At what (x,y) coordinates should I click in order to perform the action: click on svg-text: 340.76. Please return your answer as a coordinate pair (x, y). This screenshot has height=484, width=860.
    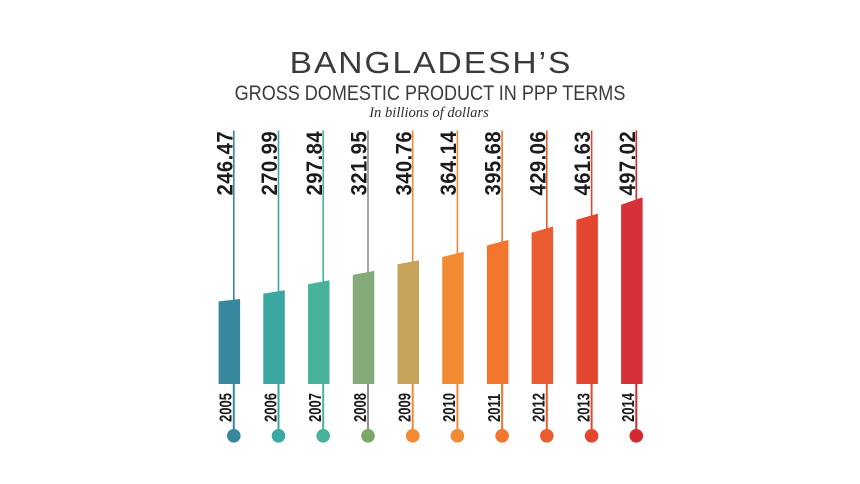
    Looking at the image, I should click on (405, 163).